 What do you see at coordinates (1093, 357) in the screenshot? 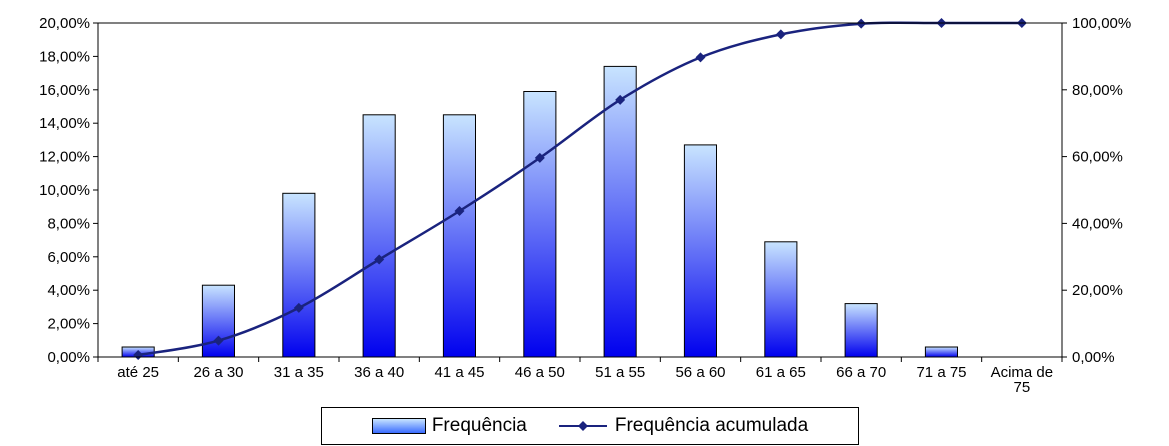
I see `right-tick-label: 0,00%` at bounding box center [1093, 357].